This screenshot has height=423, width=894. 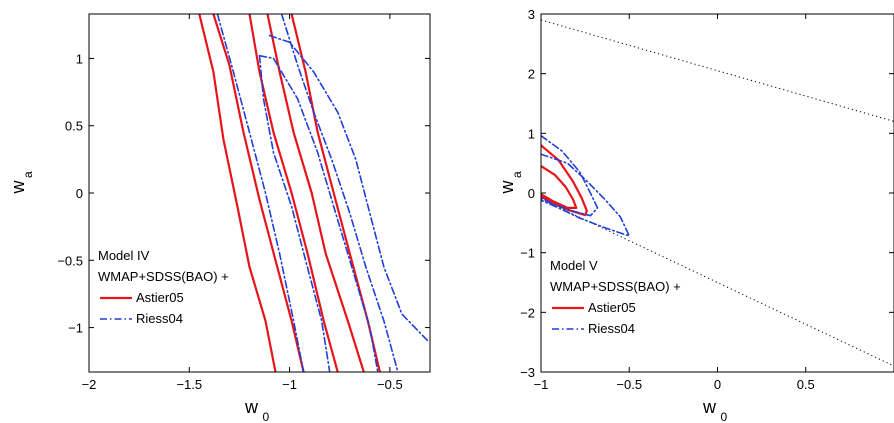 I want to click on y-tick-label: −3, so click(x=527, y=372).